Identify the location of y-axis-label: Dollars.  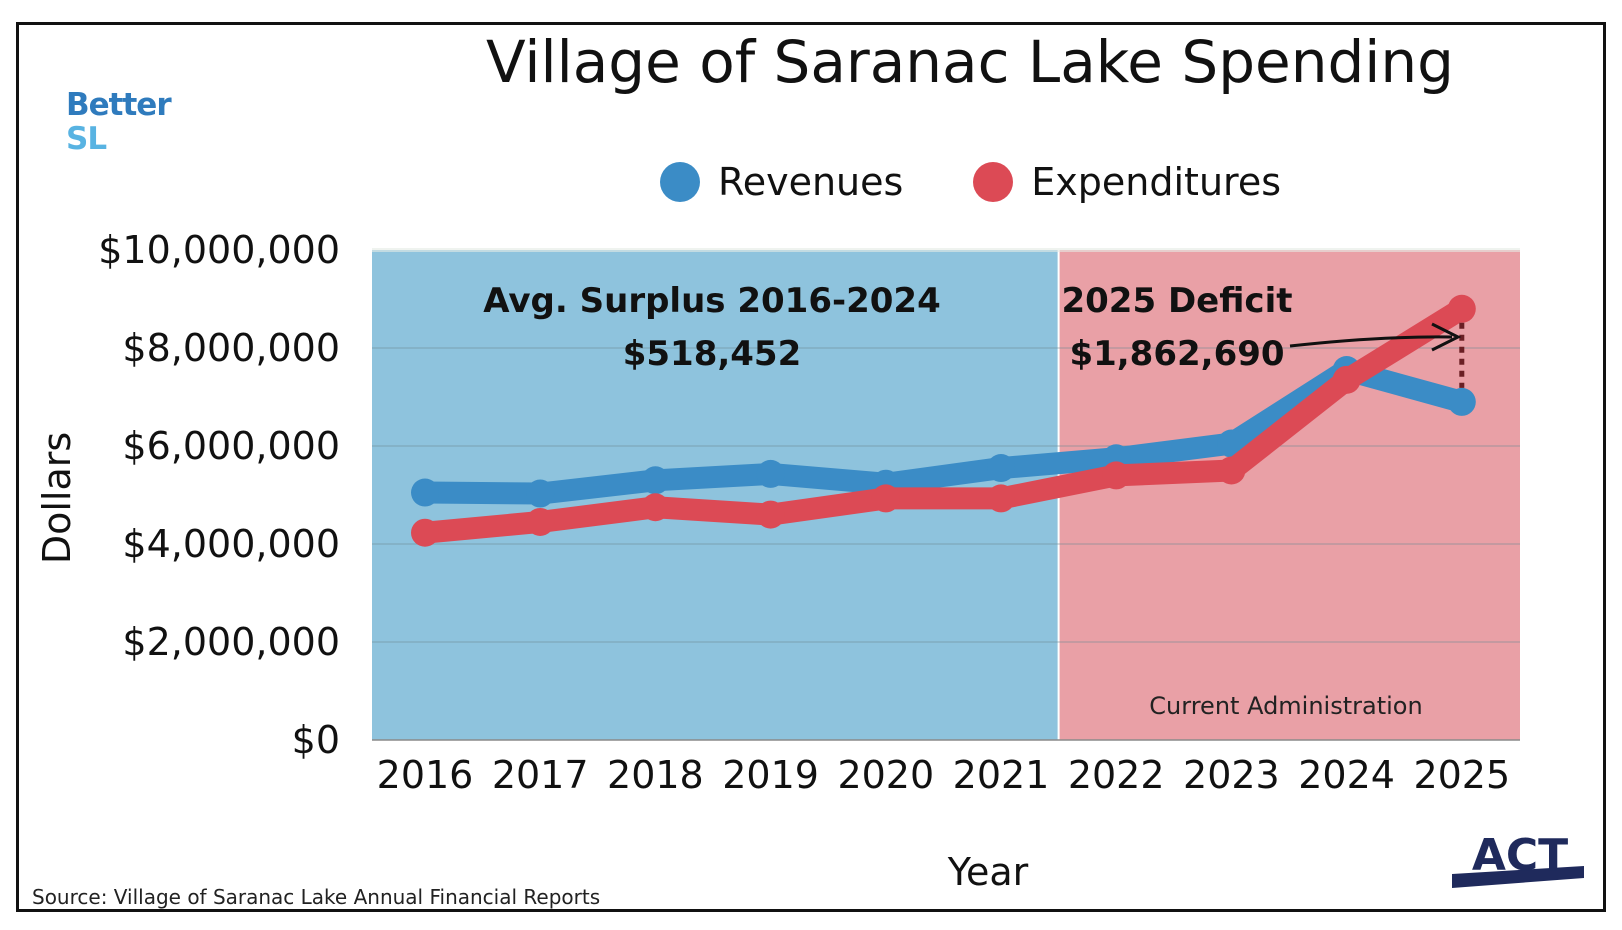
(57, 498).